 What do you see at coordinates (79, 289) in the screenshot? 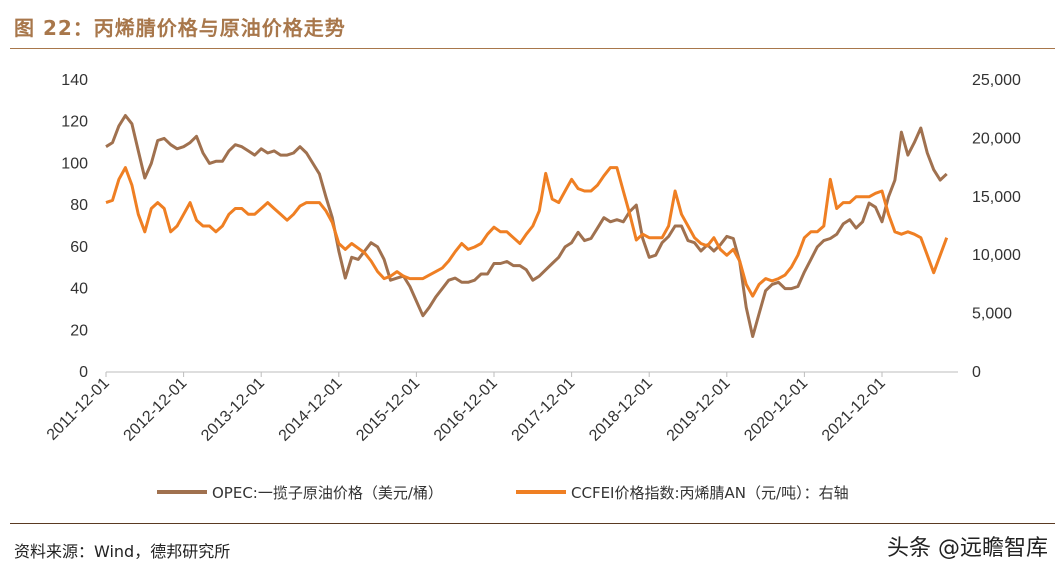
I see `left-y-tick-label: 40` at bounding box center [79, 289].